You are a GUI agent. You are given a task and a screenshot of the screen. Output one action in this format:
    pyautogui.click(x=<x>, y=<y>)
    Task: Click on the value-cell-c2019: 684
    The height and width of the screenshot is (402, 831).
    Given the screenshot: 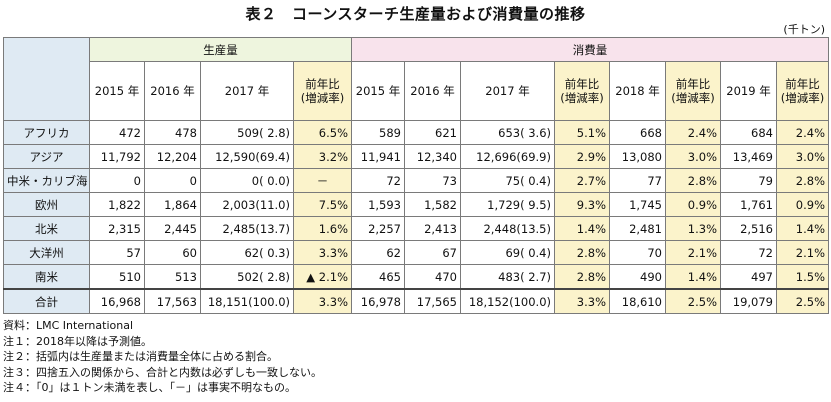 What is the action you would take?
    pyautogui.click(x=748, y=132)
    